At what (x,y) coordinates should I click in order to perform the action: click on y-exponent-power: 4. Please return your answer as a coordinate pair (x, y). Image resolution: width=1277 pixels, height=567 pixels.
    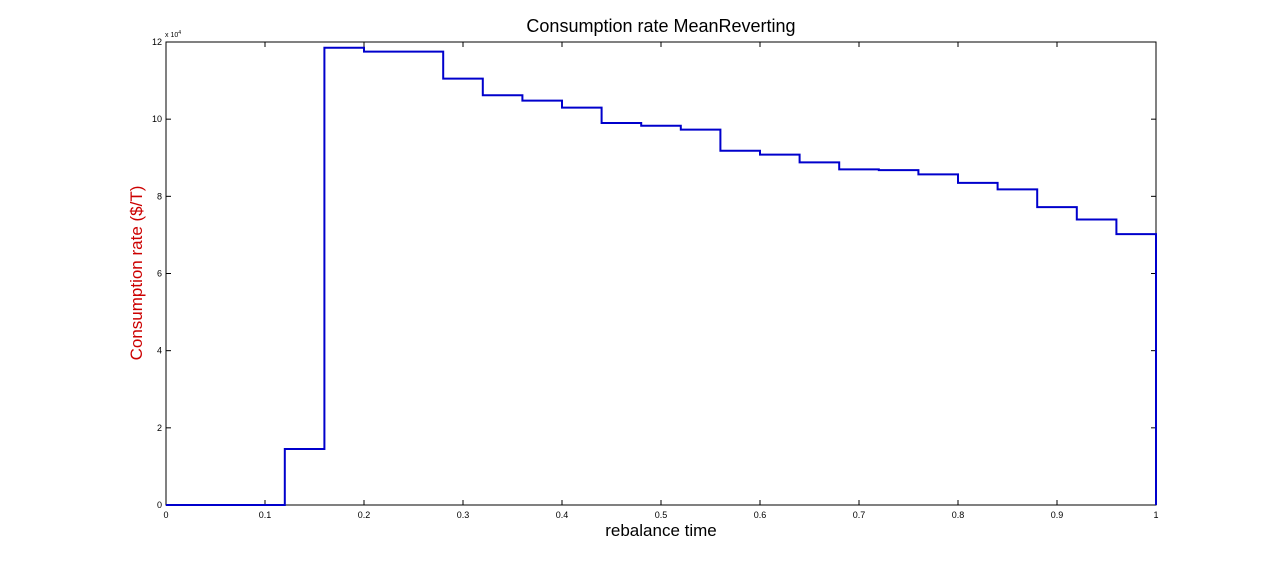
    Looking at the image, I should click on (179, 33).